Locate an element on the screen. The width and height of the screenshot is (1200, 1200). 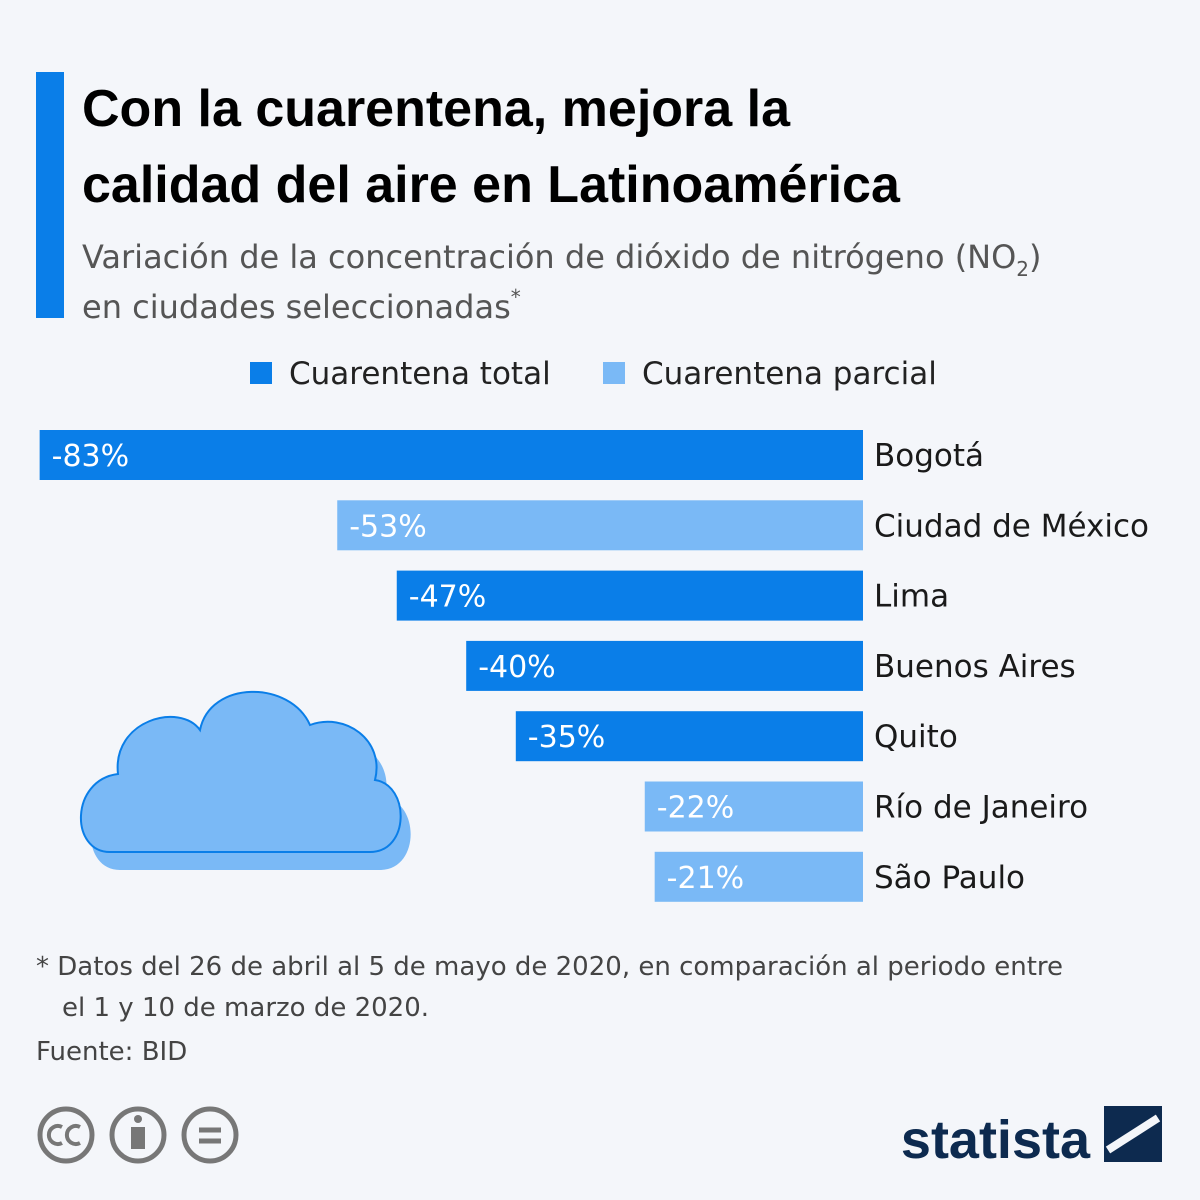
chart-subtitle: en ciudades seleccionadas* is located at coordinates (301, 305).